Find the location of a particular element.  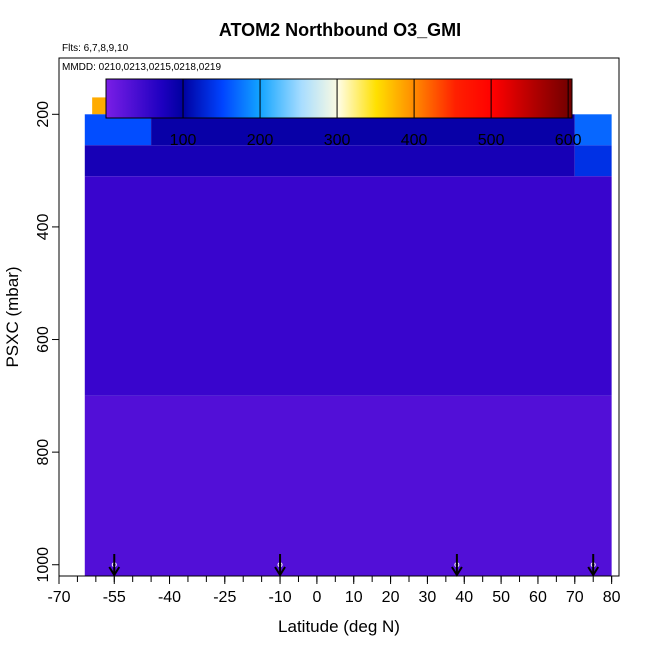

x-tick-label: 50 is located at coordinates (501, 597).